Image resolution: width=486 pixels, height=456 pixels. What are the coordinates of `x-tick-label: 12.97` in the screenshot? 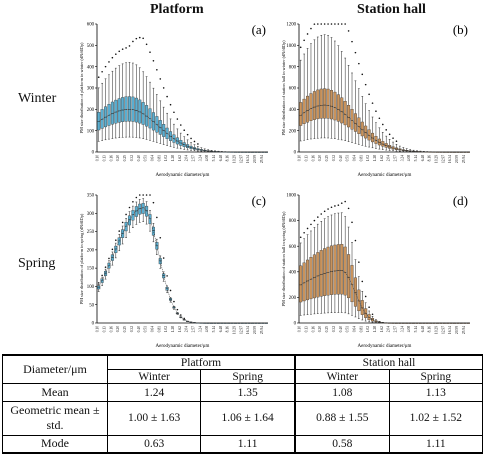 It's located at (443, 159).